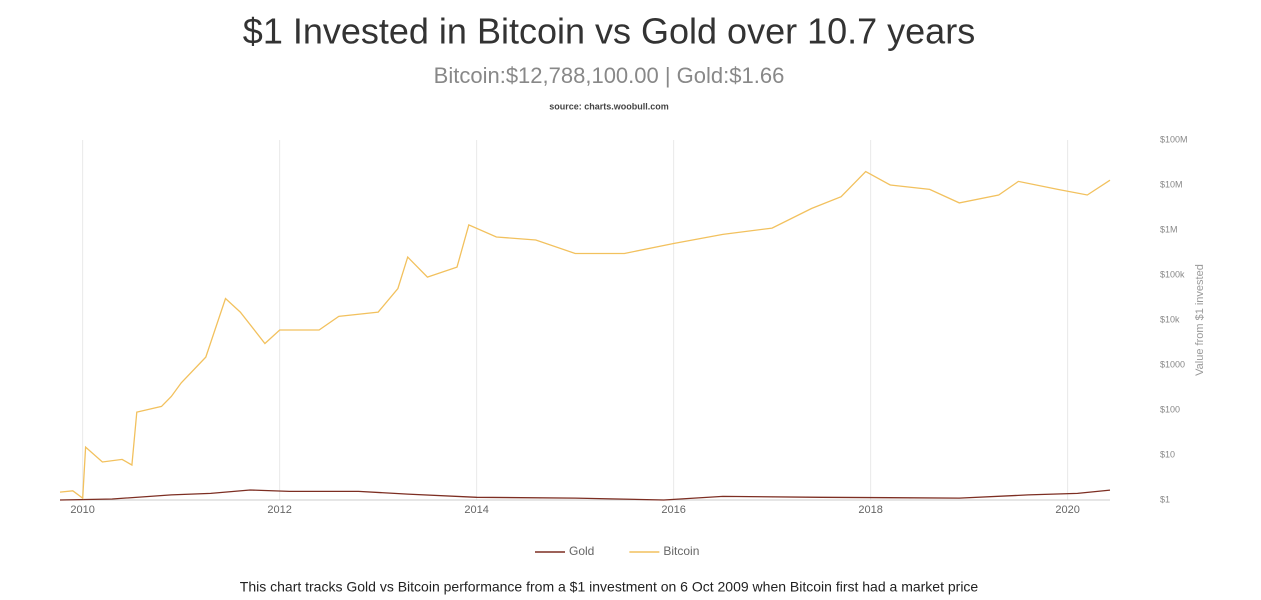 The image size is (1261, 600). I want to click on x-tick-label: 2016, so click(673, 510).